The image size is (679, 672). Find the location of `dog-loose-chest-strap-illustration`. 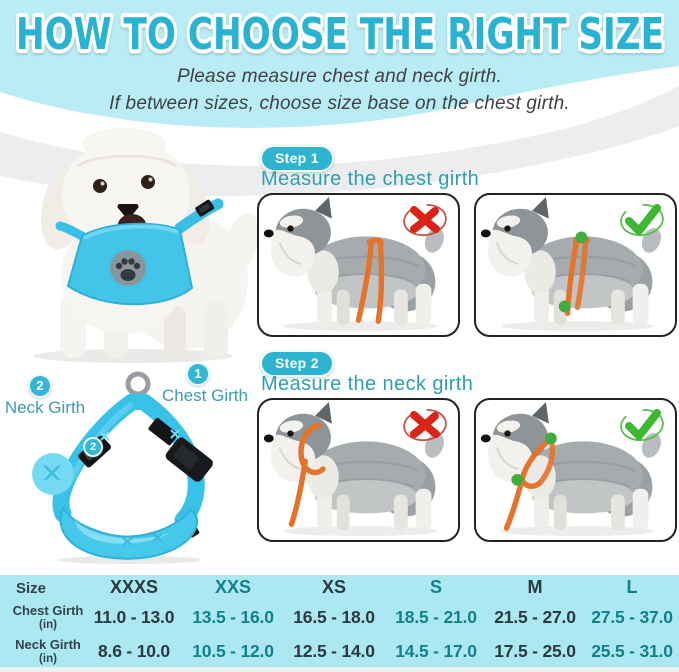

dog-loose-chest-strap-illustration is located at coordinates (355, 264).